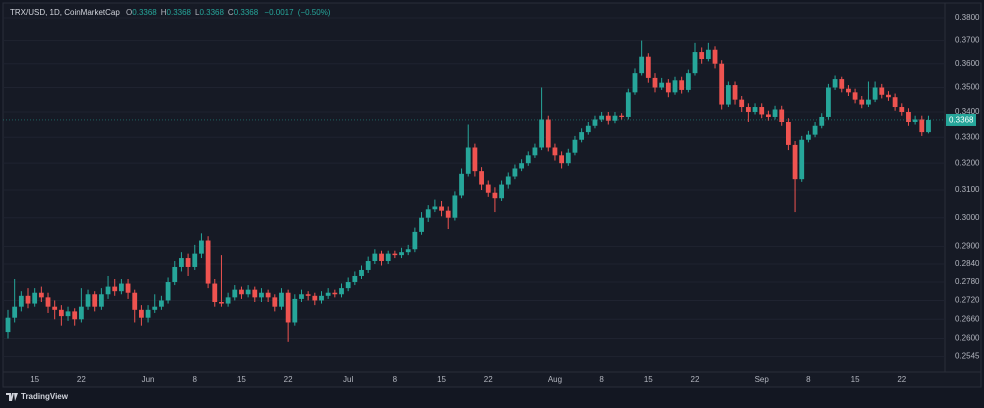 This screenshot has height=408, width=984. Describe the element at coordinates (808, 379) in the screenshot. I see `x-tick-label: 8` at that location.